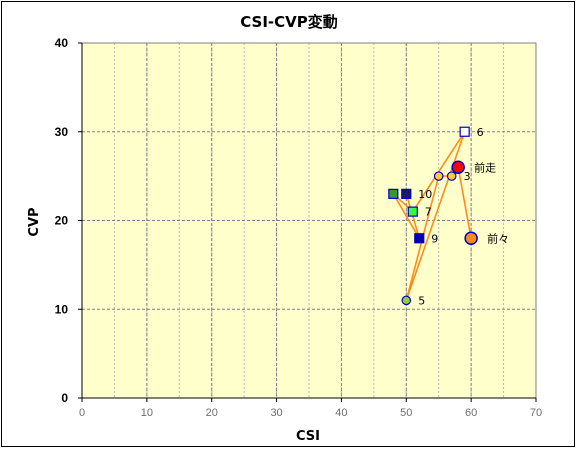  Describe the element at coordinates (341, 413) in the screenshot. I see `x-tick-label: 40` at that location.